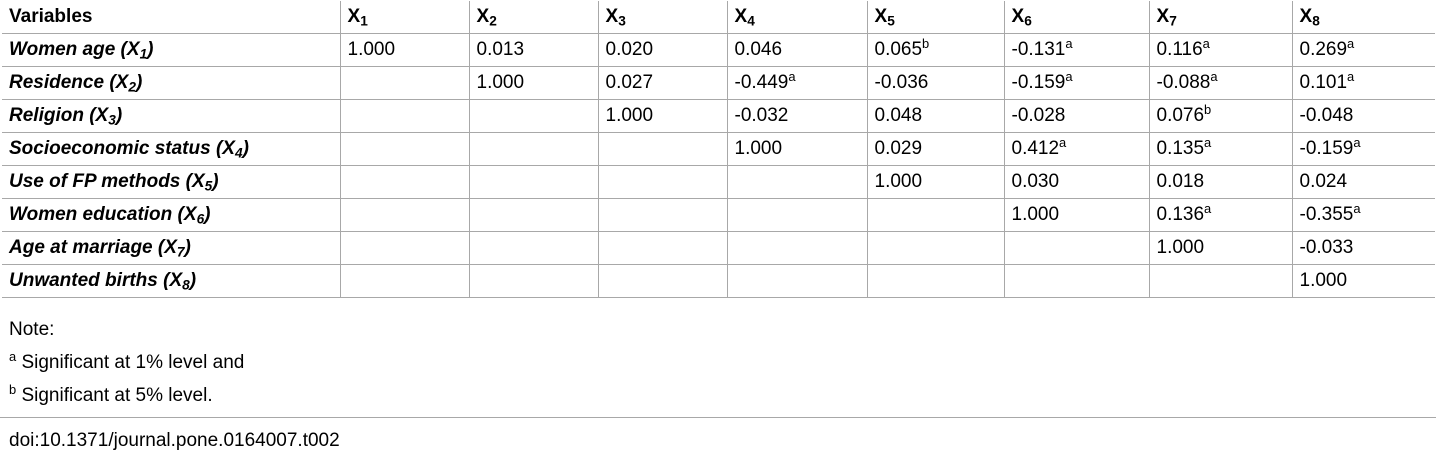 The width and height of the screenshot is (1436, 456). I want to click on header-col-x7: X7, so click(1220, 17).